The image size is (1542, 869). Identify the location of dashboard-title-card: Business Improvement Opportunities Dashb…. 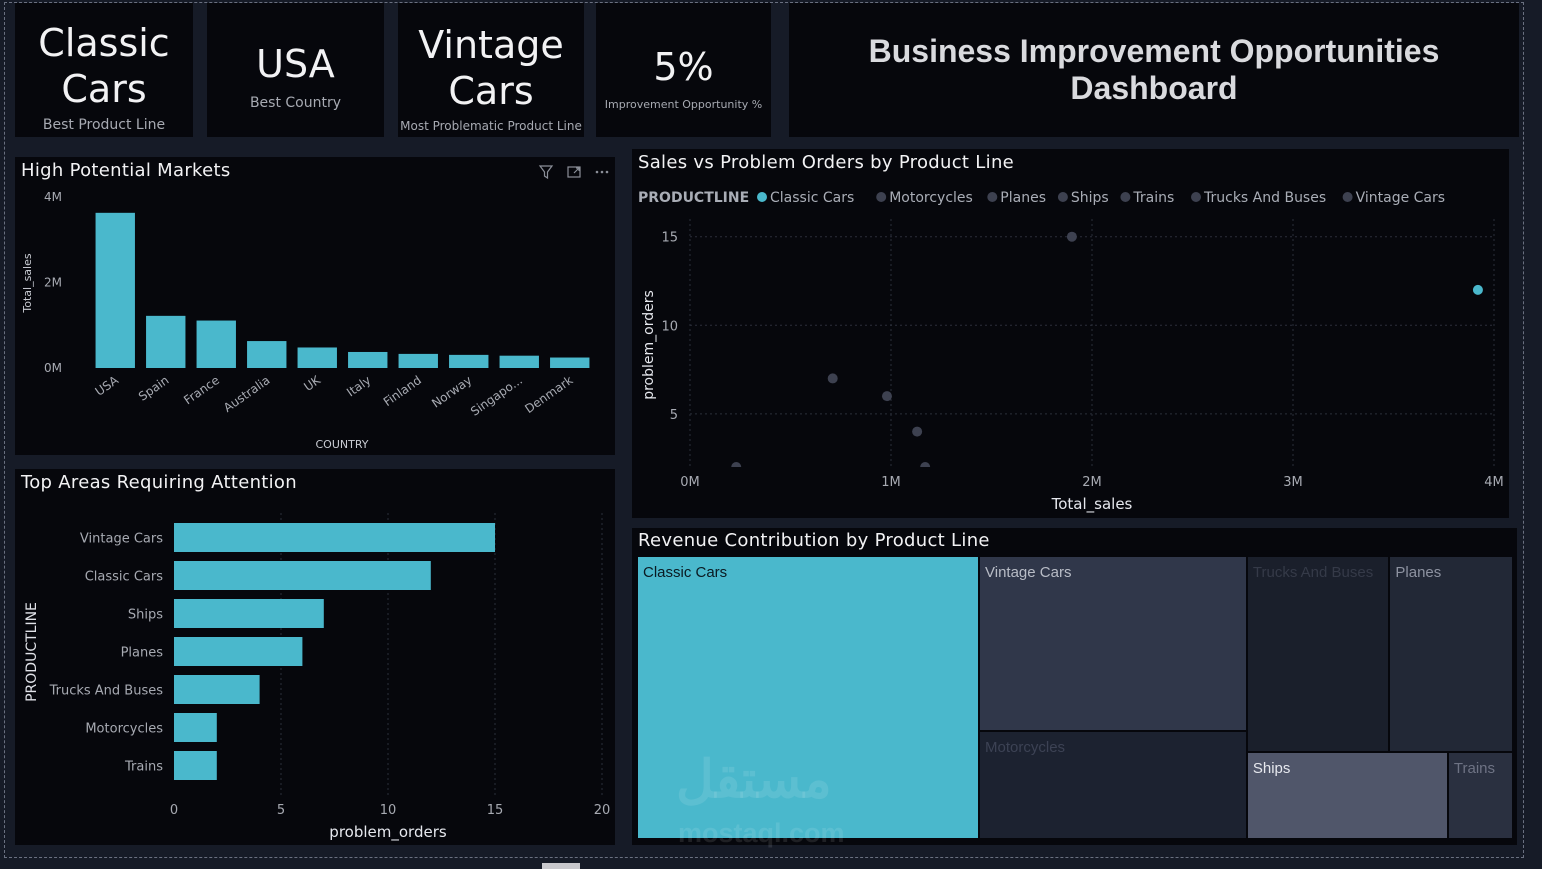
(1154, 70).